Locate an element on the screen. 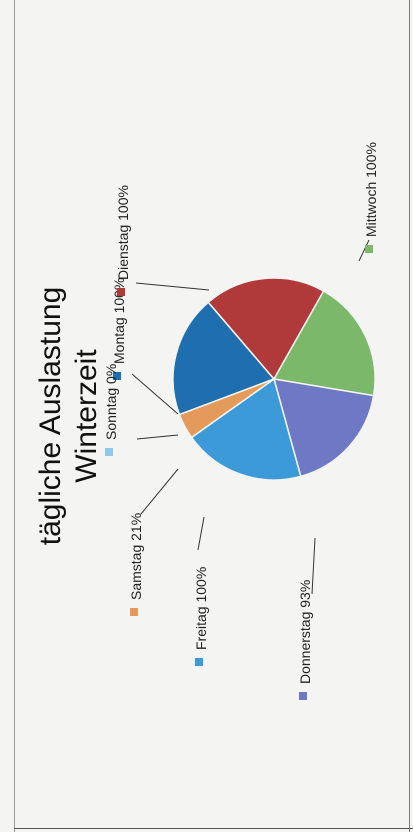  pie-slice-samstag is located at coordinates (226, 408).